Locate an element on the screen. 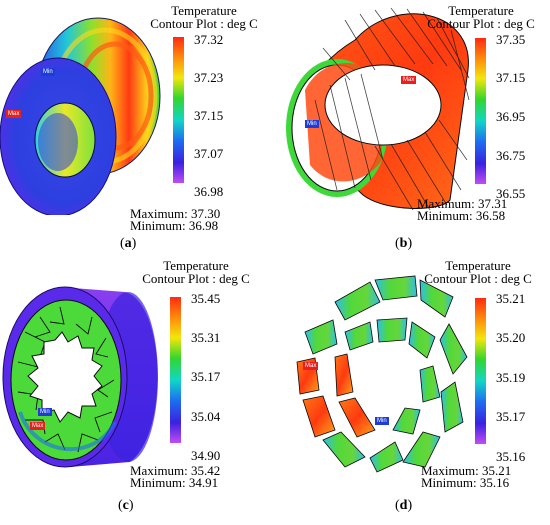 This screenshot has height=525, width=550. panel-label: (d) is located at coordinates (404, 505).